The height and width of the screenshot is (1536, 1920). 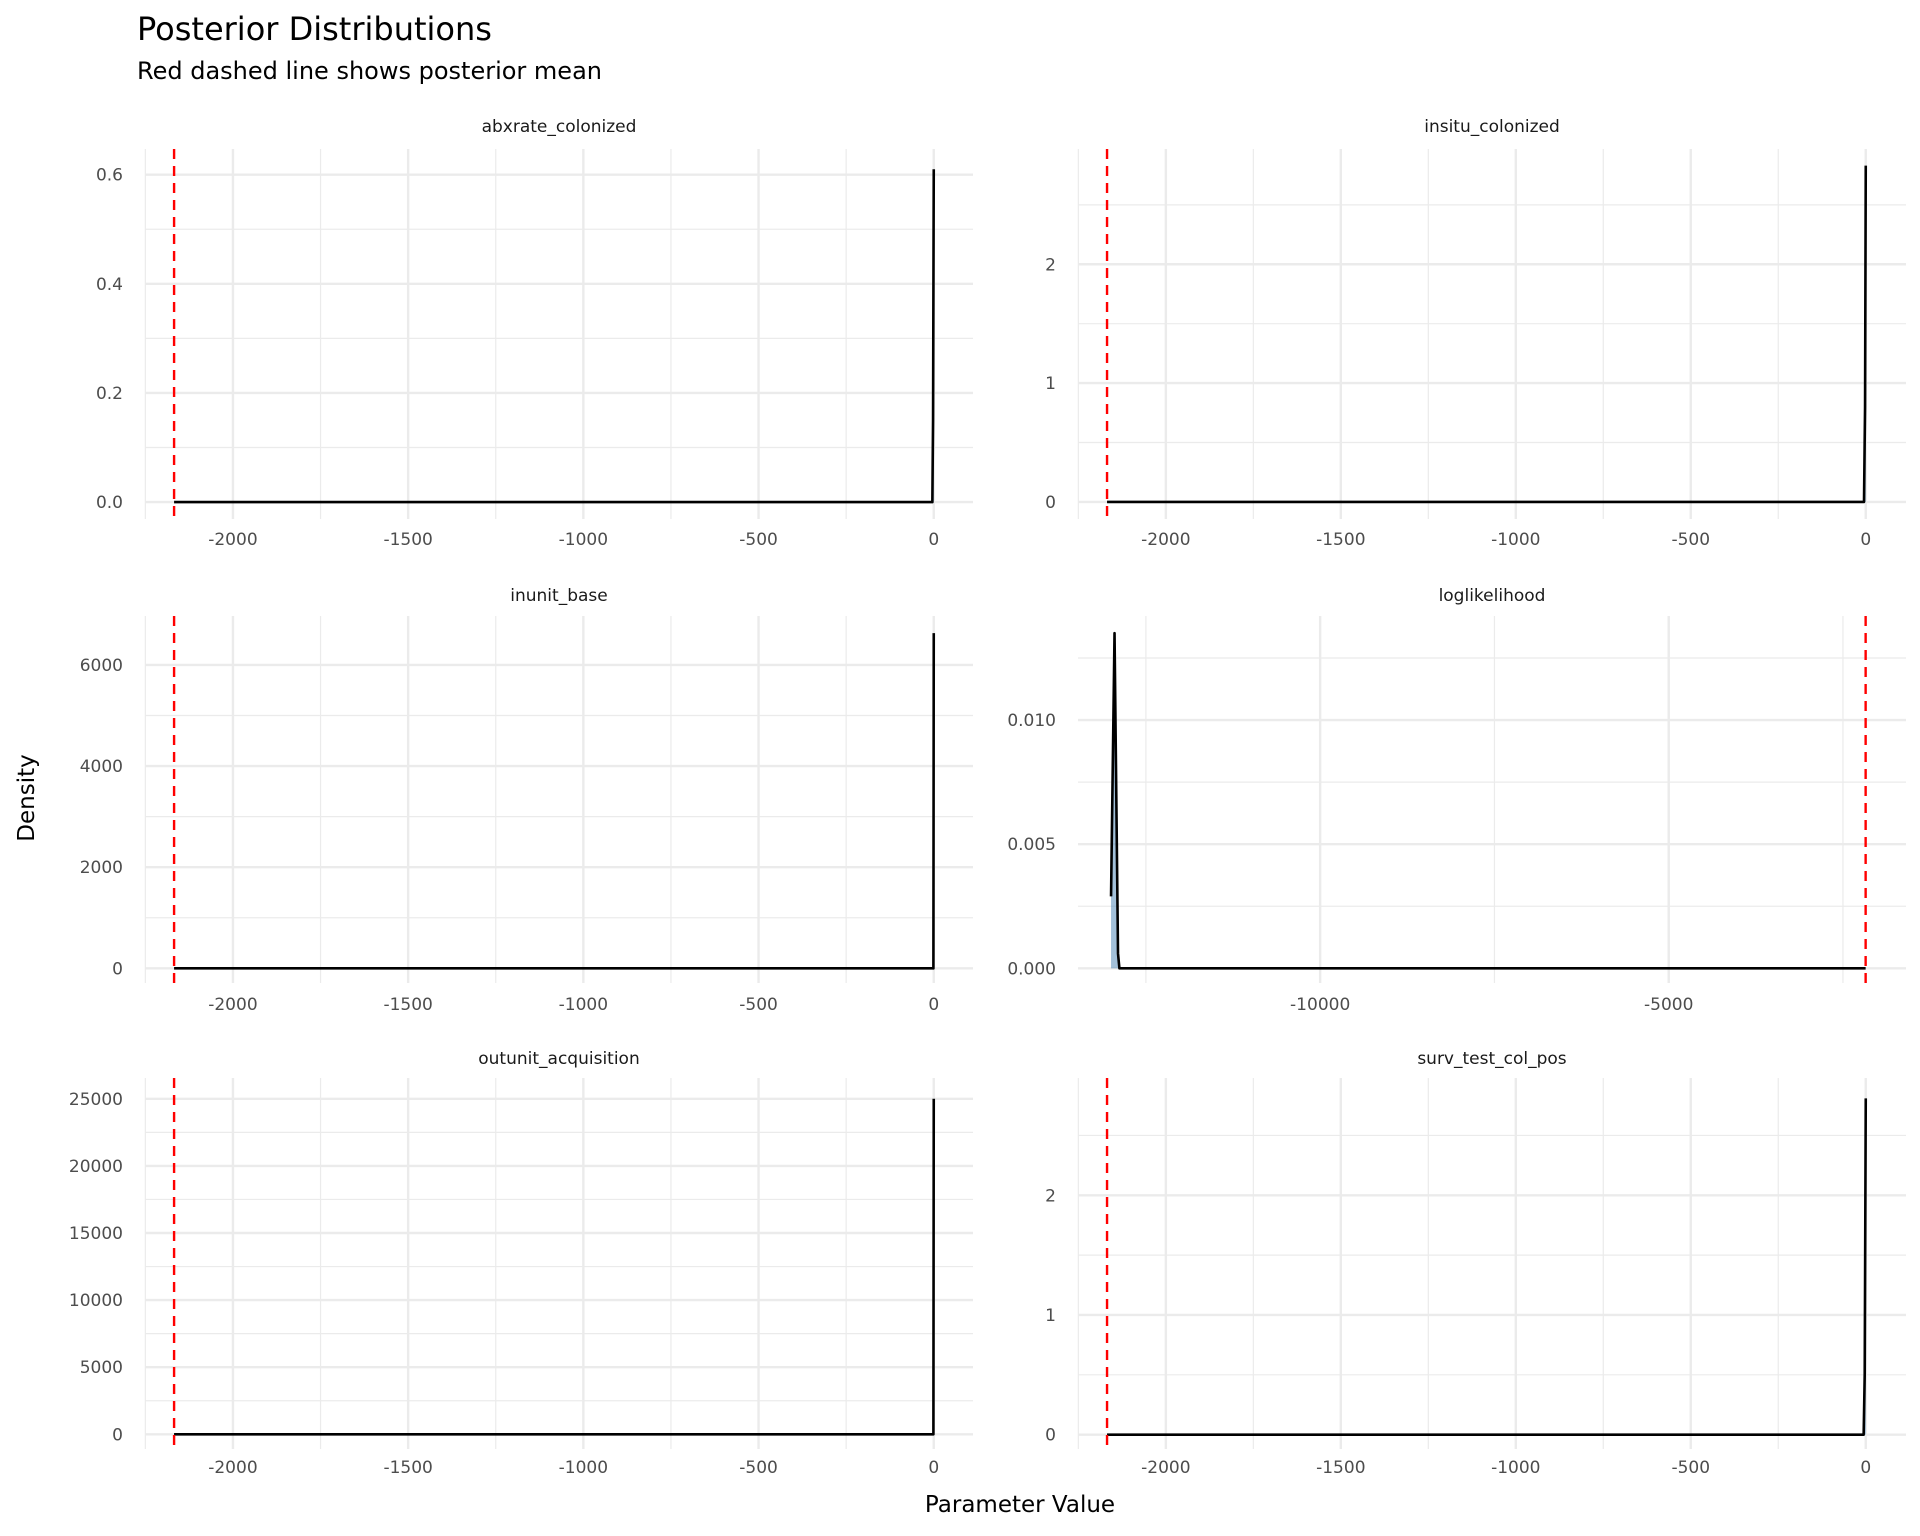 What do you see at coordinates (314, 29) in the screenshot?
I see `chart-title: Posterior Distributions` at bounding box center [314, 29].